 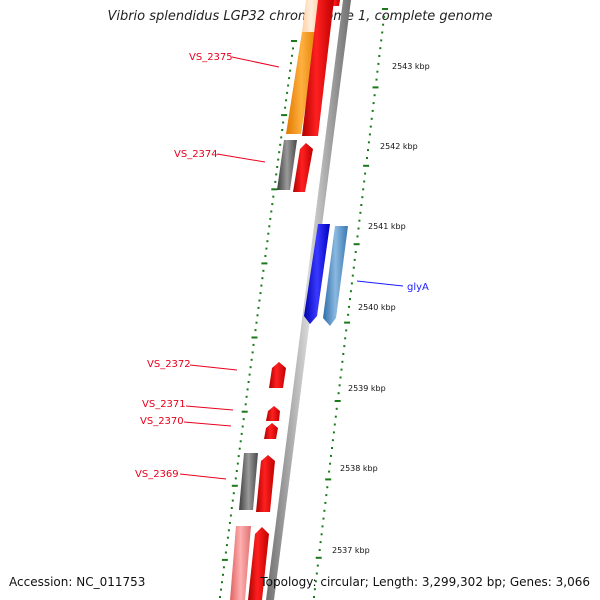 I want to click on kbp-label-2543: 2543 kbp, so click(x=411, y=66).